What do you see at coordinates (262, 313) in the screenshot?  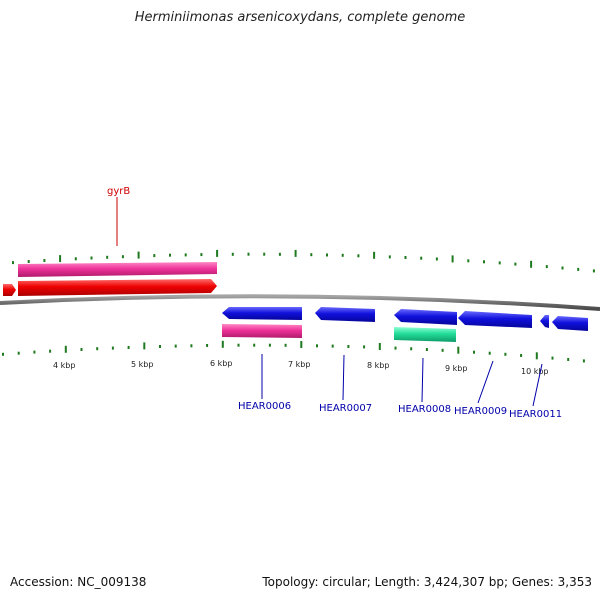 I see `cds-hear0006-blue` at bounding box center [262, 313].